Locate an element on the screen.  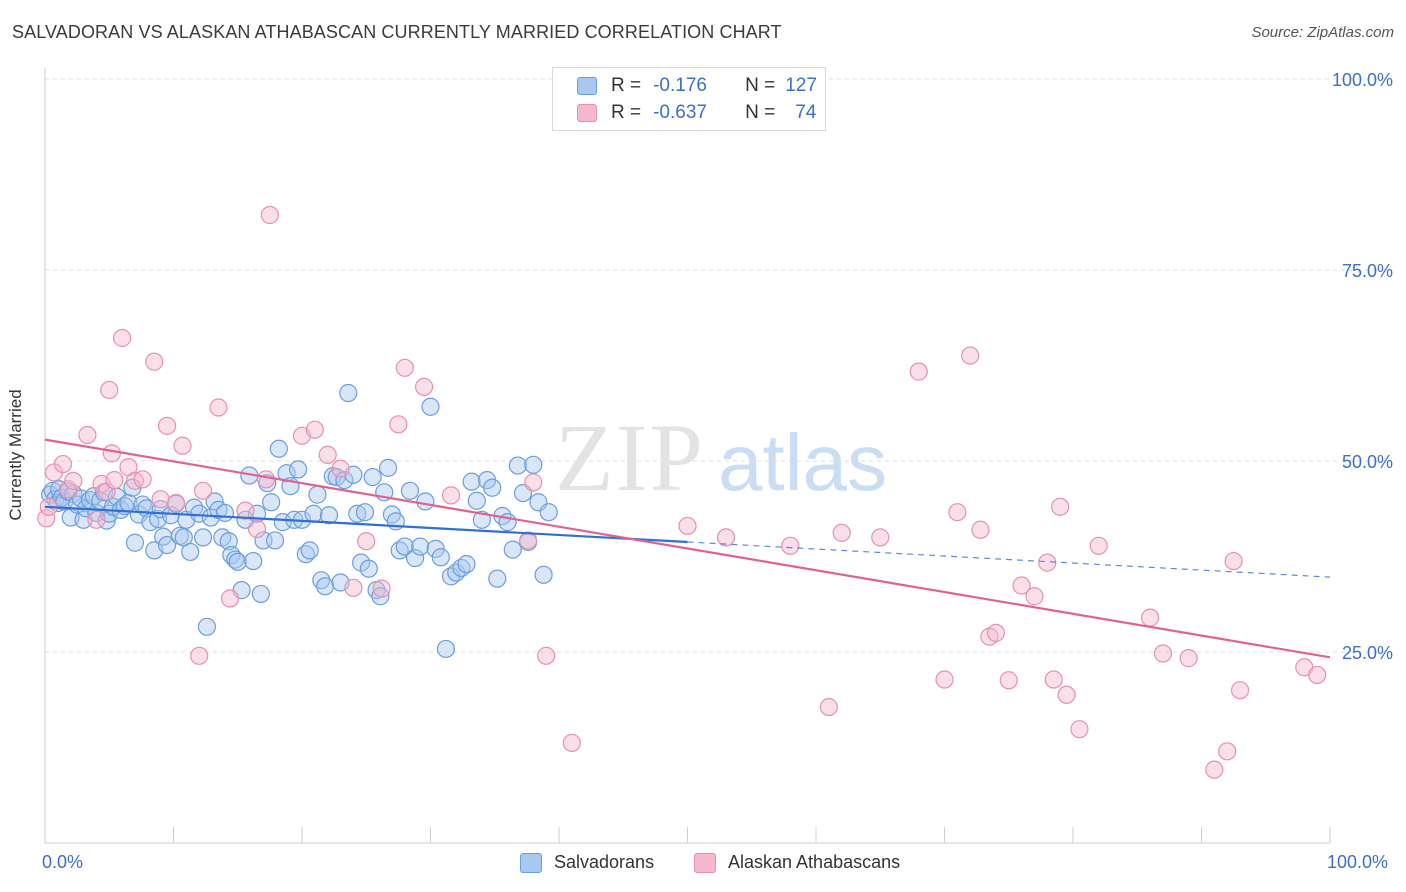
y-tick-label-25: 25.0% is located at coordinates (1367, 653).